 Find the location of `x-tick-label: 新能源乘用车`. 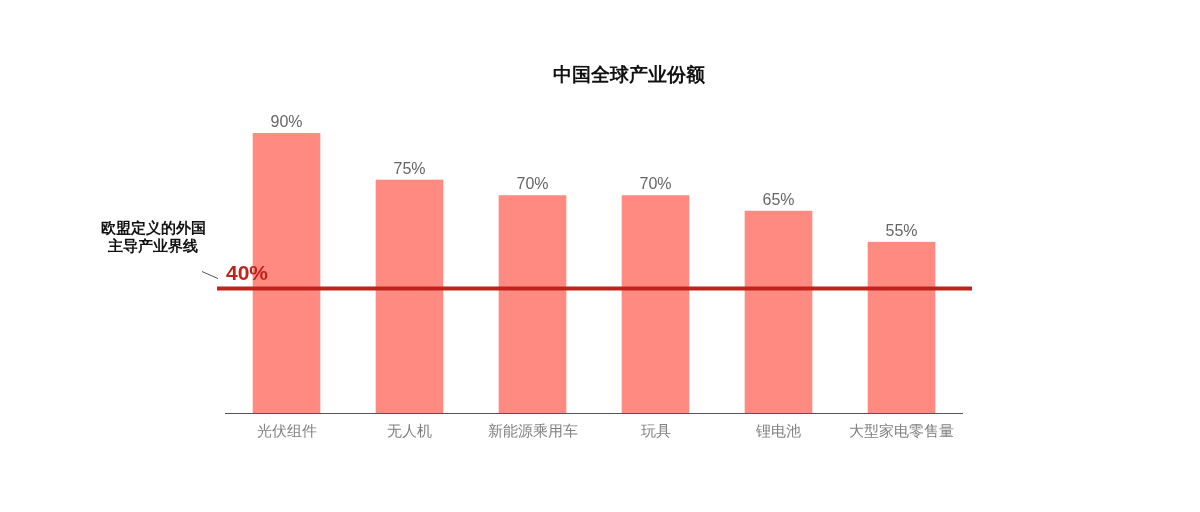

x-tick-label: 新能源乘用车 is located at coordinates (532, 430).